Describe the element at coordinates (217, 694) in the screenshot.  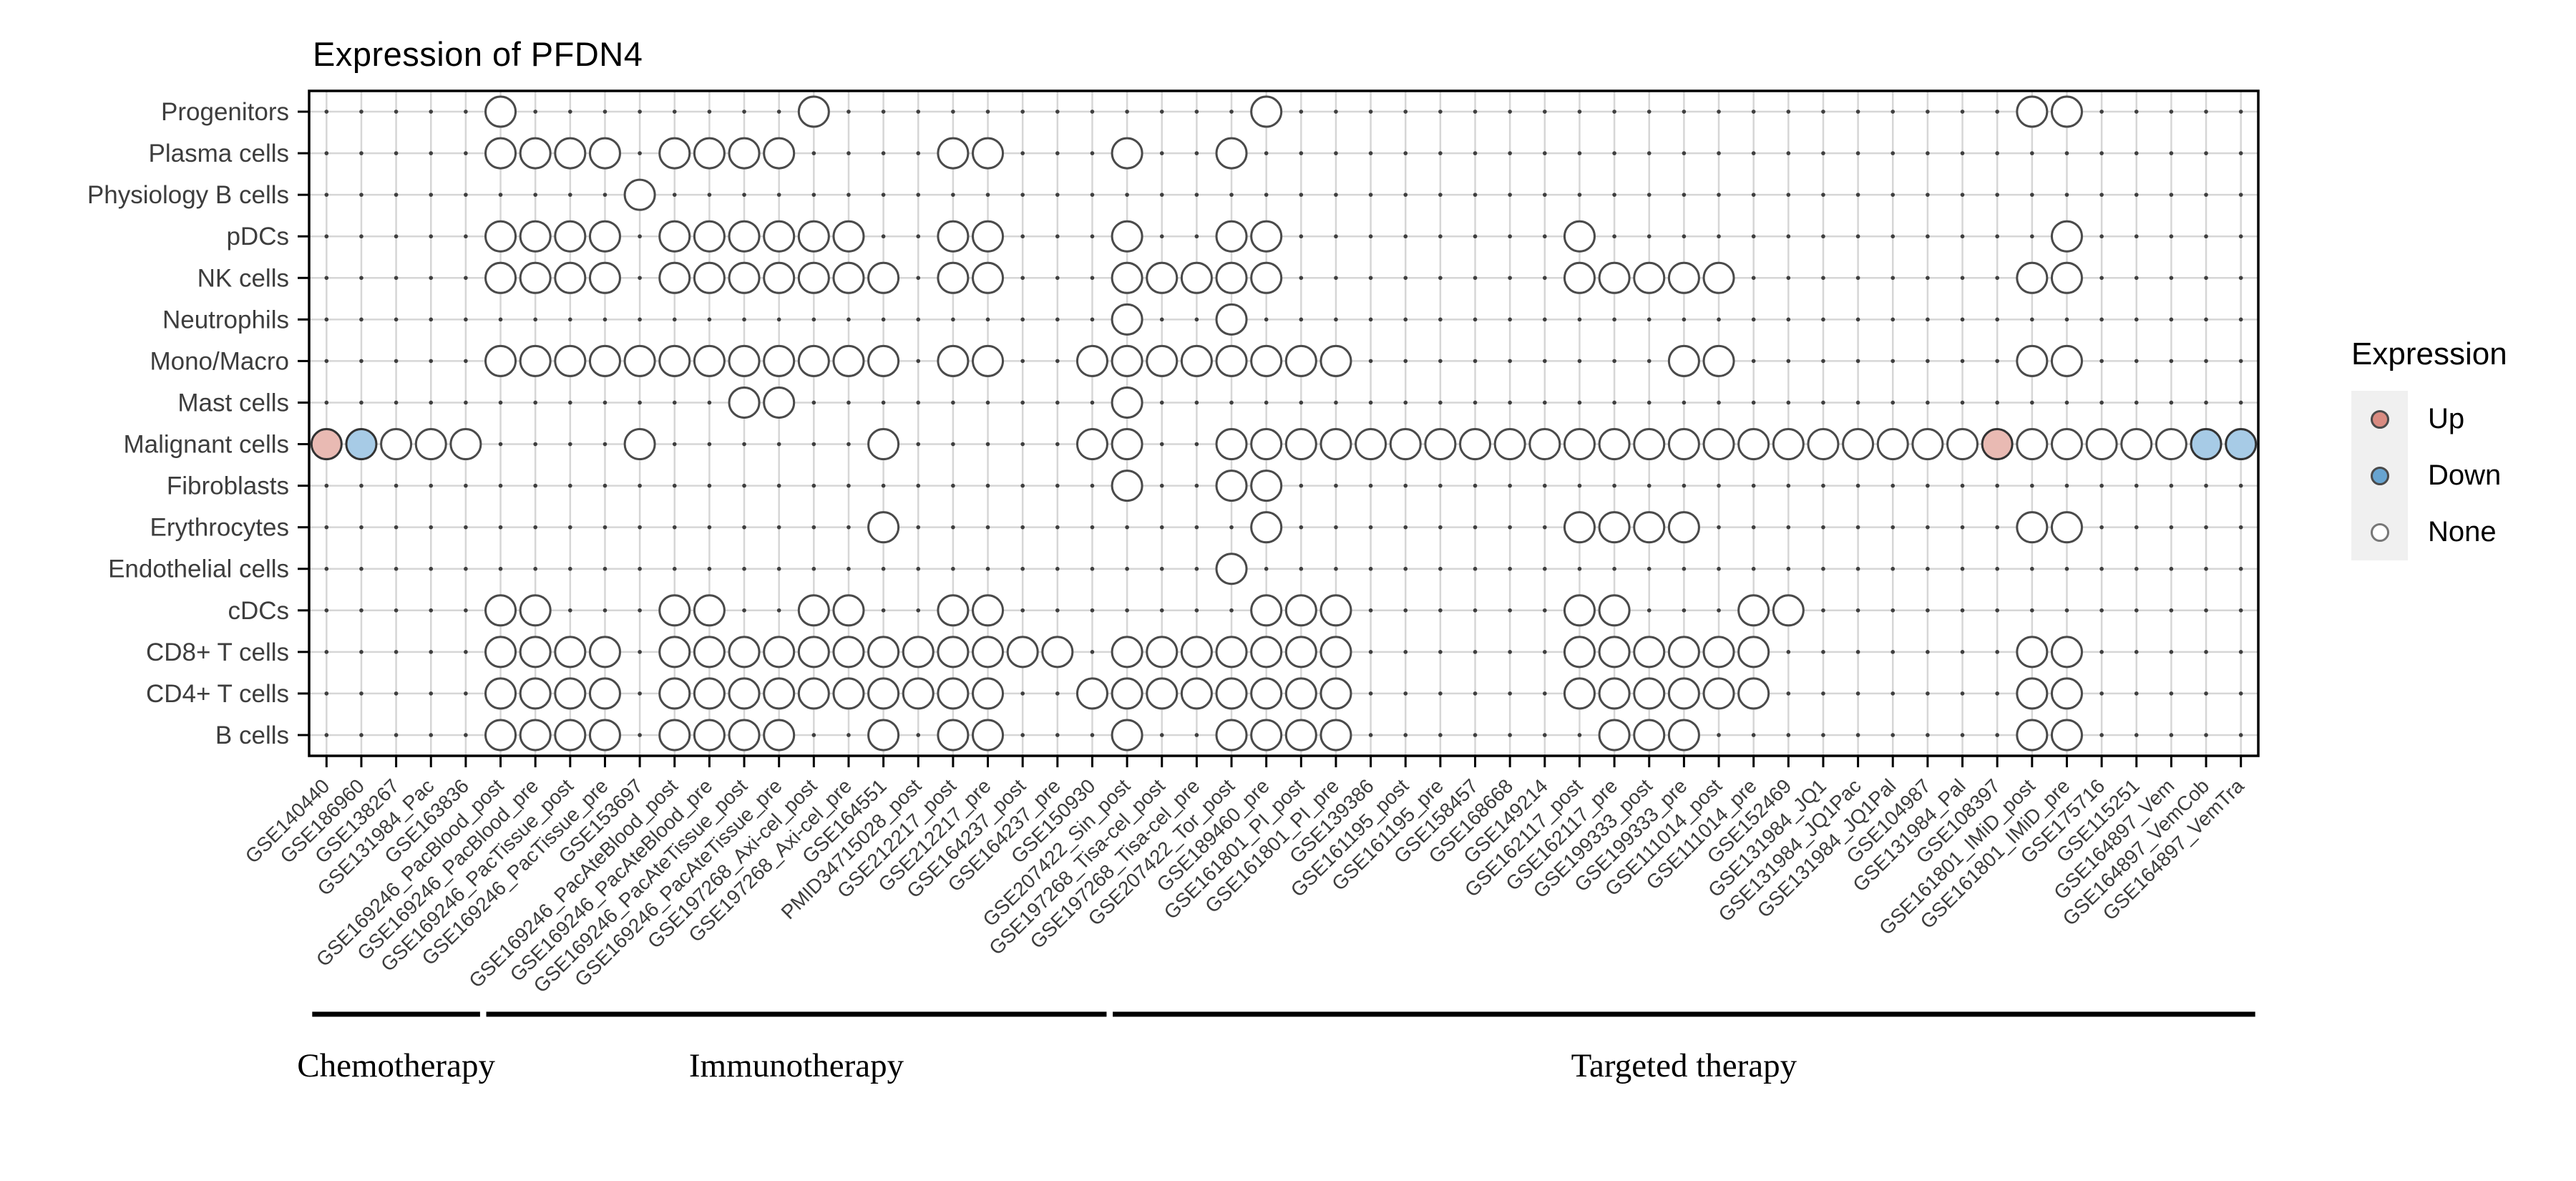
I see `y-axis-label: CD4+ T cells` at that location.